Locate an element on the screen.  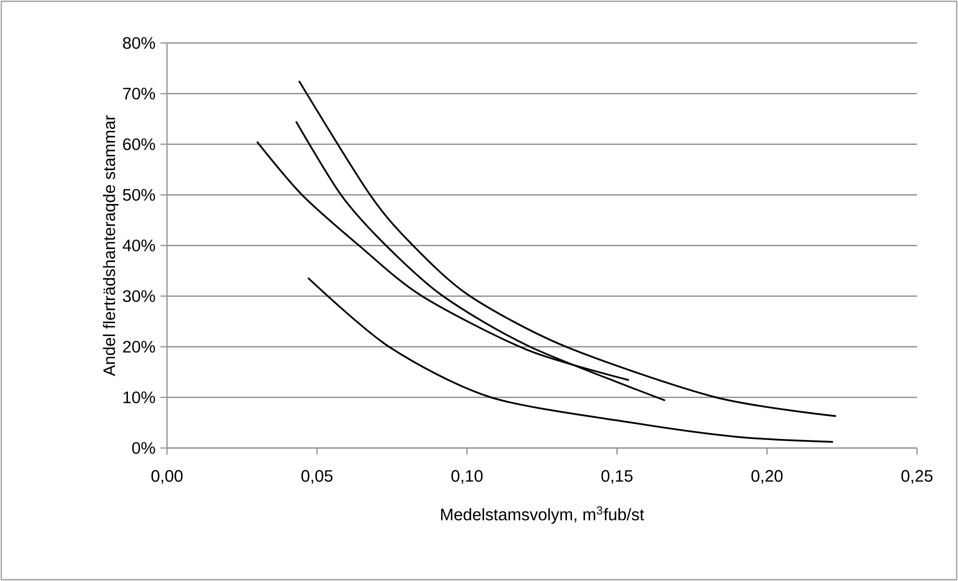
y-axis-title: Andel flerträdshanteraqde stammar is located at coordinates (110, 245).